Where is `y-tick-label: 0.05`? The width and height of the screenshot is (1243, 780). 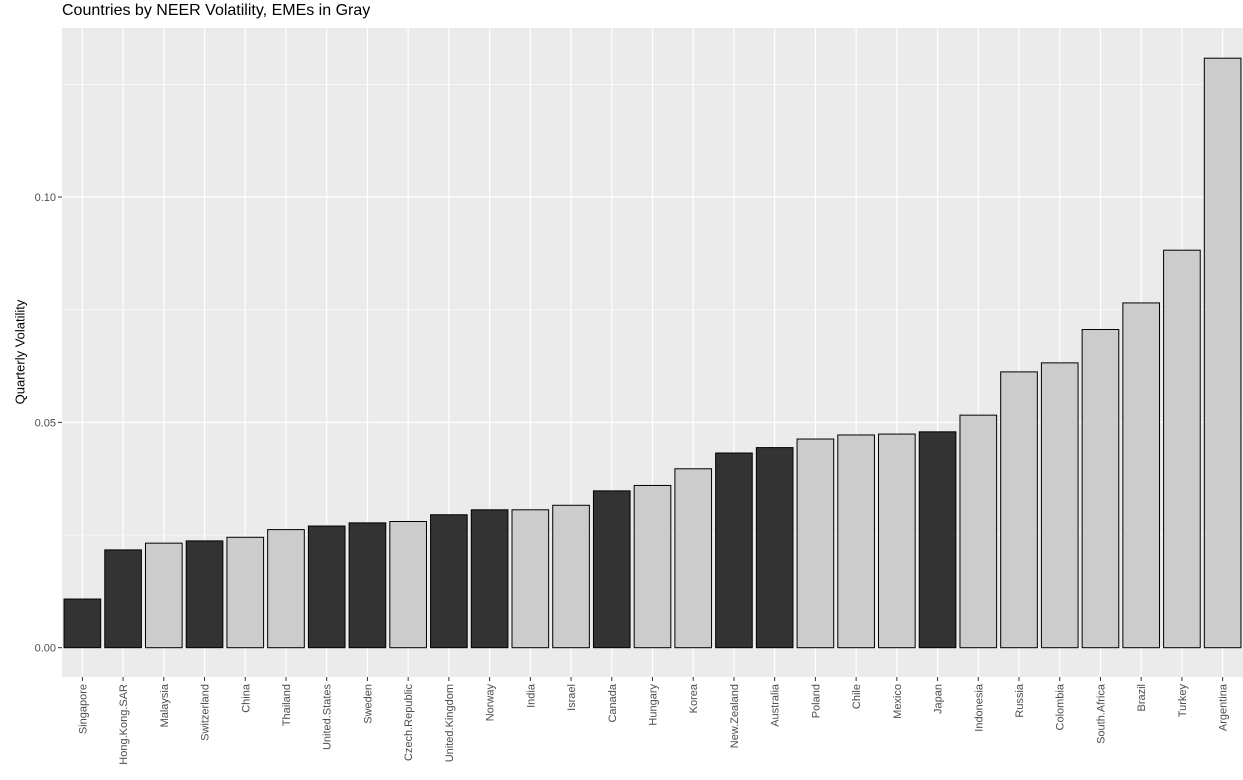 y-tick-label: 0.05 is located at coordinates (45, 423).